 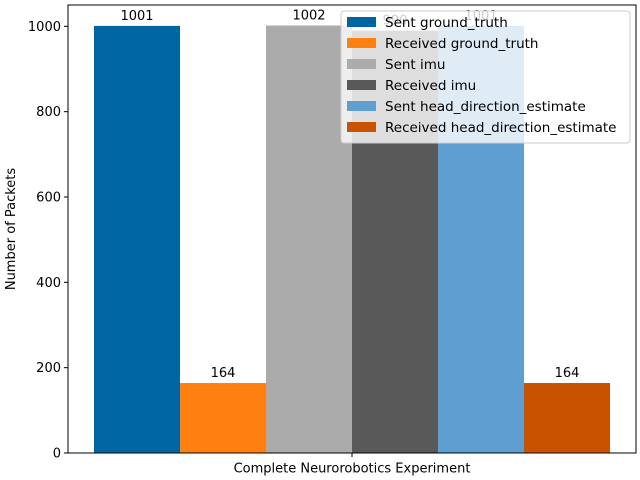 What do you see at coordinates (308, 15) in the screenshot?
I see `bar-value-label: 1002` at bounding box center [308, 15].